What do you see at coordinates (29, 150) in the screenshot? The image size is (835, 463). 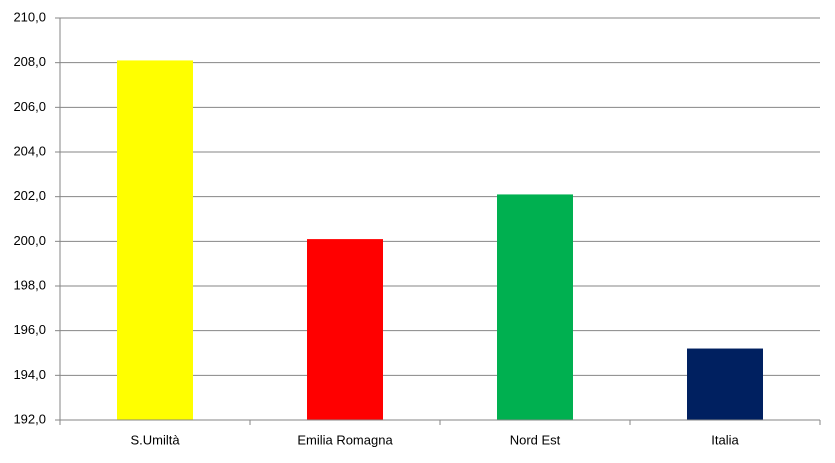 I see `y-tick-label: 204,0` at bounding box center [29, 150].